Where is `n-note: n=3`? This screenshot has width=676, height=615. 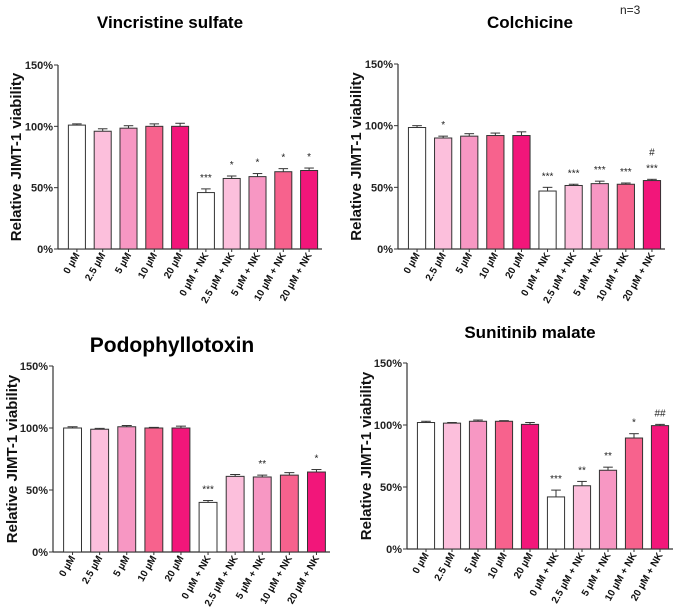 n-note: n=3 is located at coordinates (630, 10).